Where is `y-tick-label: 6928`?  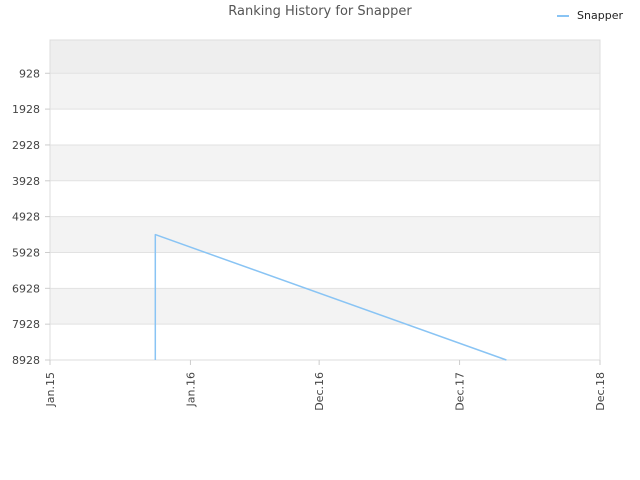
y-tick-label: 6928 is located at coordinates (26, 288).